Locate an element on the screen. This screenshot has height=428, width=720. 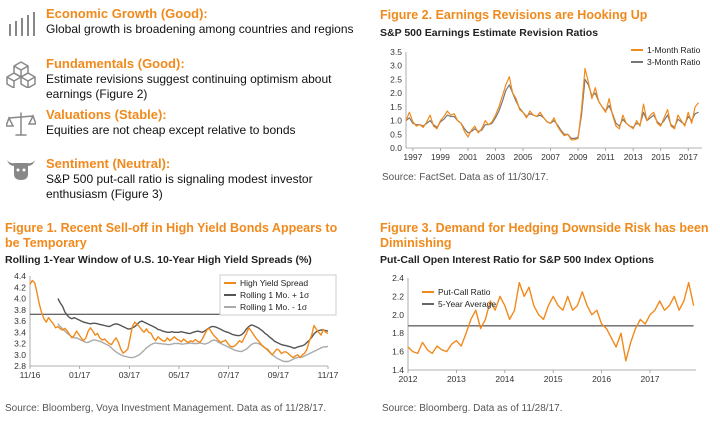
fig3-y-tick: 2.4 is located at coordinates (398, 278).